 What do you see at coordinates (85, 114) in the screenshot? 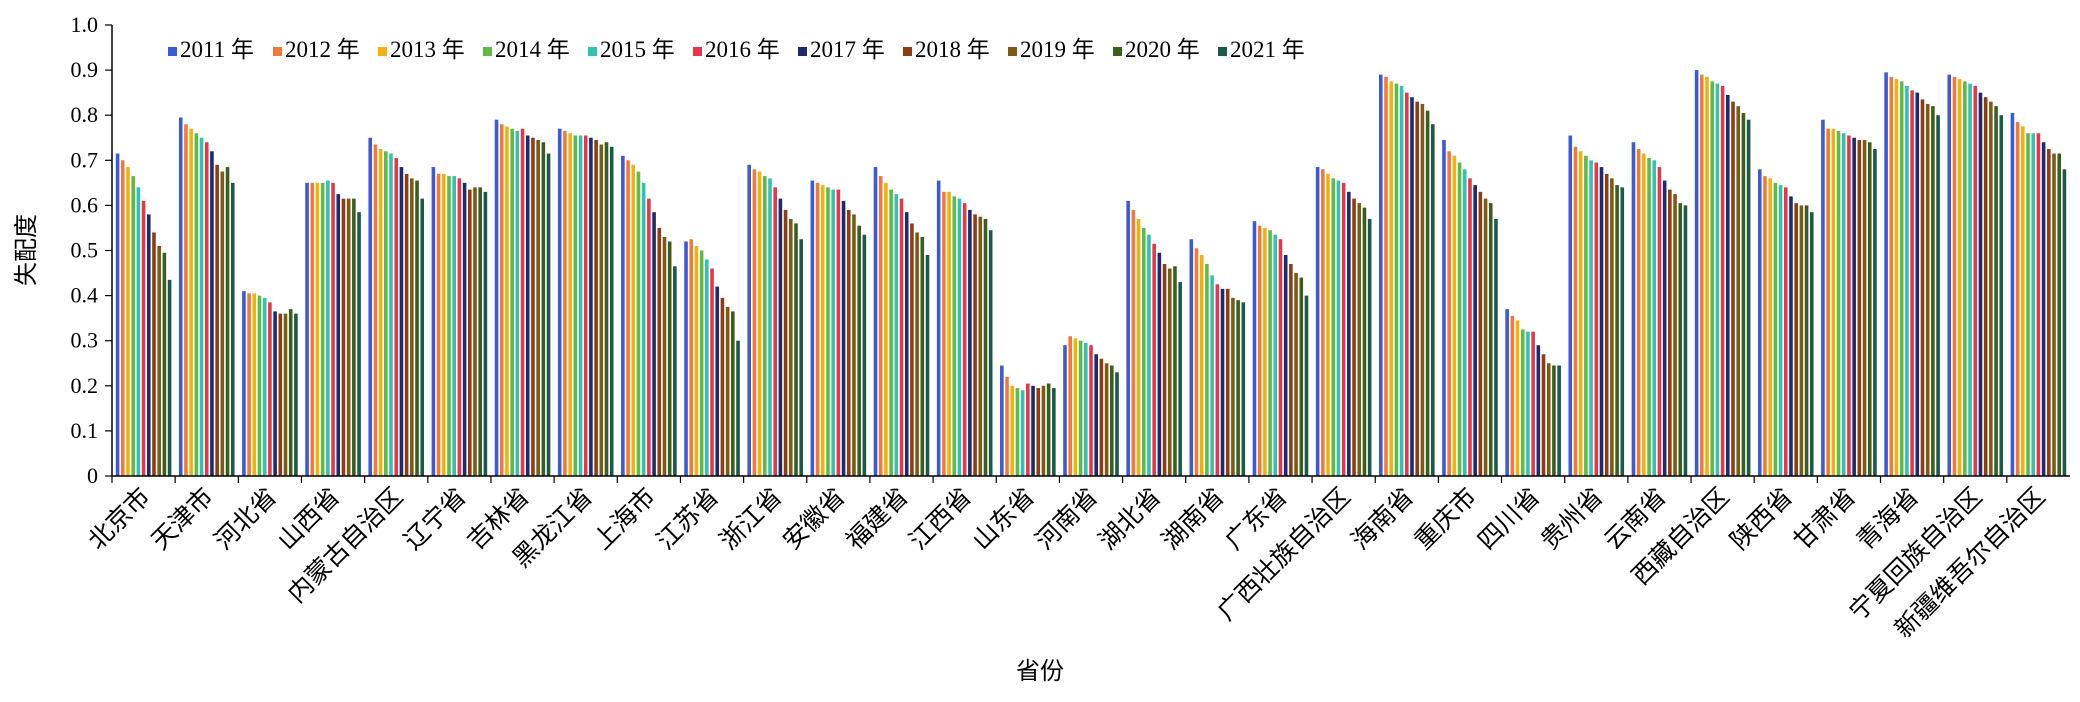
I see `y-tick-label: 0.8` at bounding box center [85, 114].